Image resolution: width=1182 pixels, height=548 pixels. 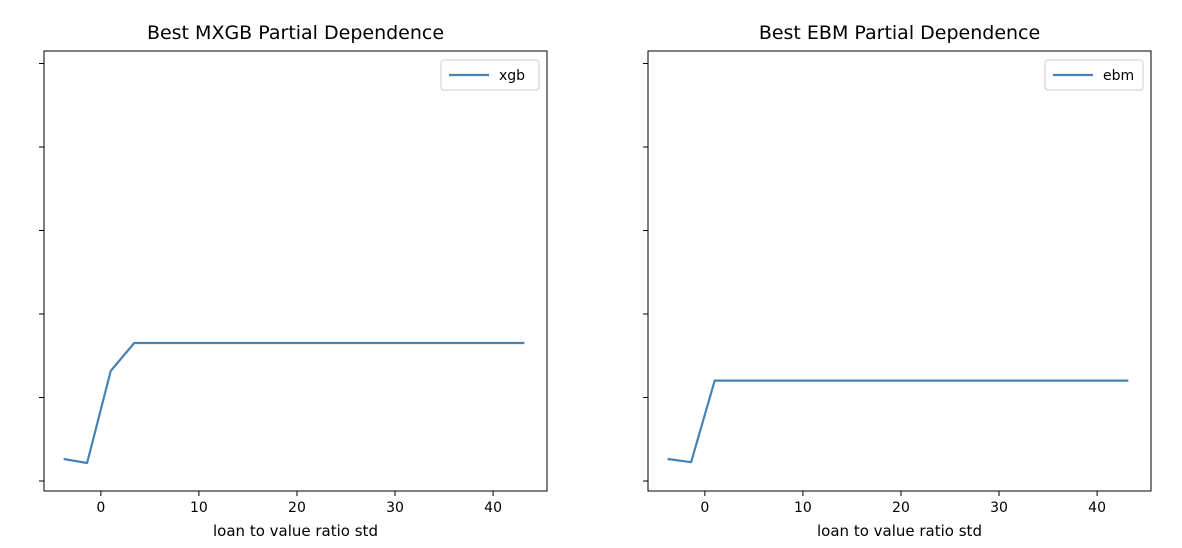 What do you see at coordinates (1118, 76) in the screenshot?
I see `legend-label: ebm` at bounding box center [1118, 76].